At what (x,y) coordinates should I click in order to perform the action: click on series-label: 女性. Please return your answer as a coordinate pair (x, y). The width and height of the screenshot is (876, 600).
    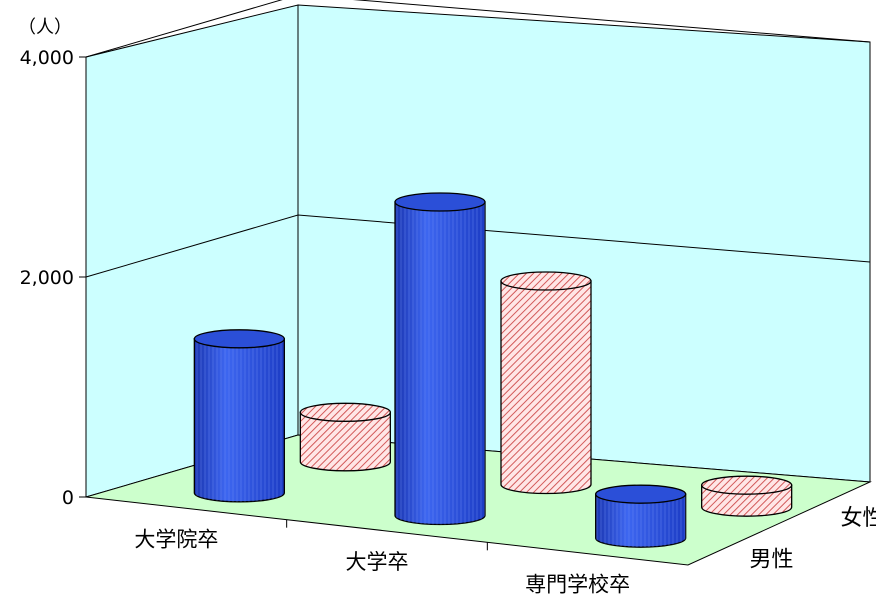
    Looking at the image, I should click on (858, 518).